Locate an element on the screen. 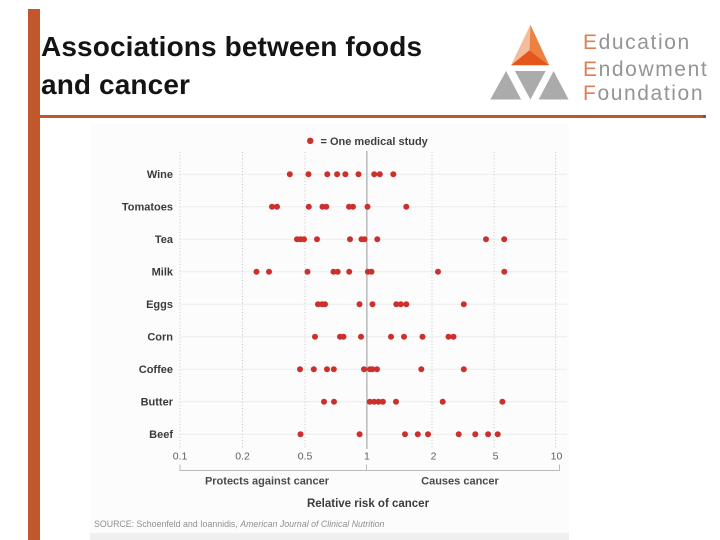 This screenshot has width=720, height=540. svg-text: 0.2 is located at coordinates (242, 457).